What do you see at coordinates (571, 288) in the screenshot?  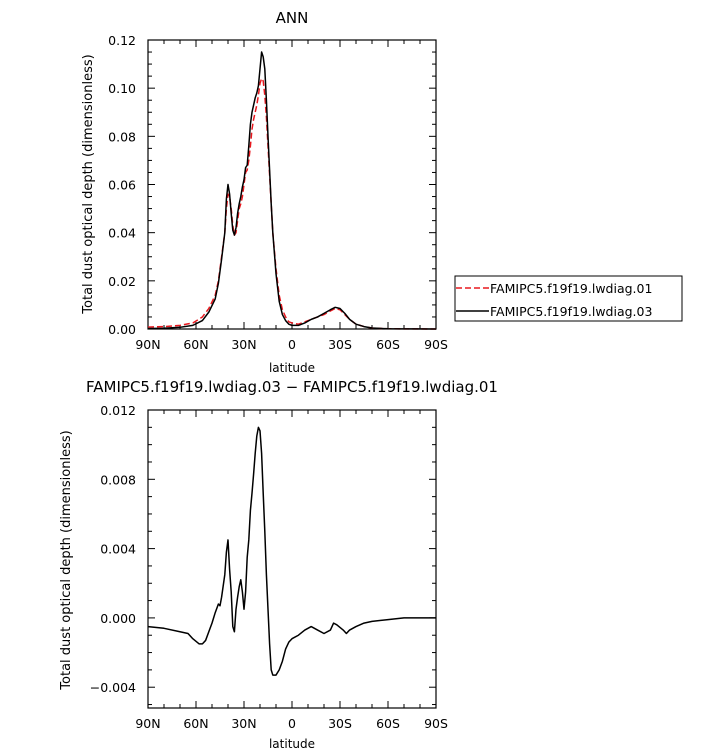 I see `legend-label-series-1: FAMIPC5.f19f19.lwdiag.01` at bounding box center [571, 288].